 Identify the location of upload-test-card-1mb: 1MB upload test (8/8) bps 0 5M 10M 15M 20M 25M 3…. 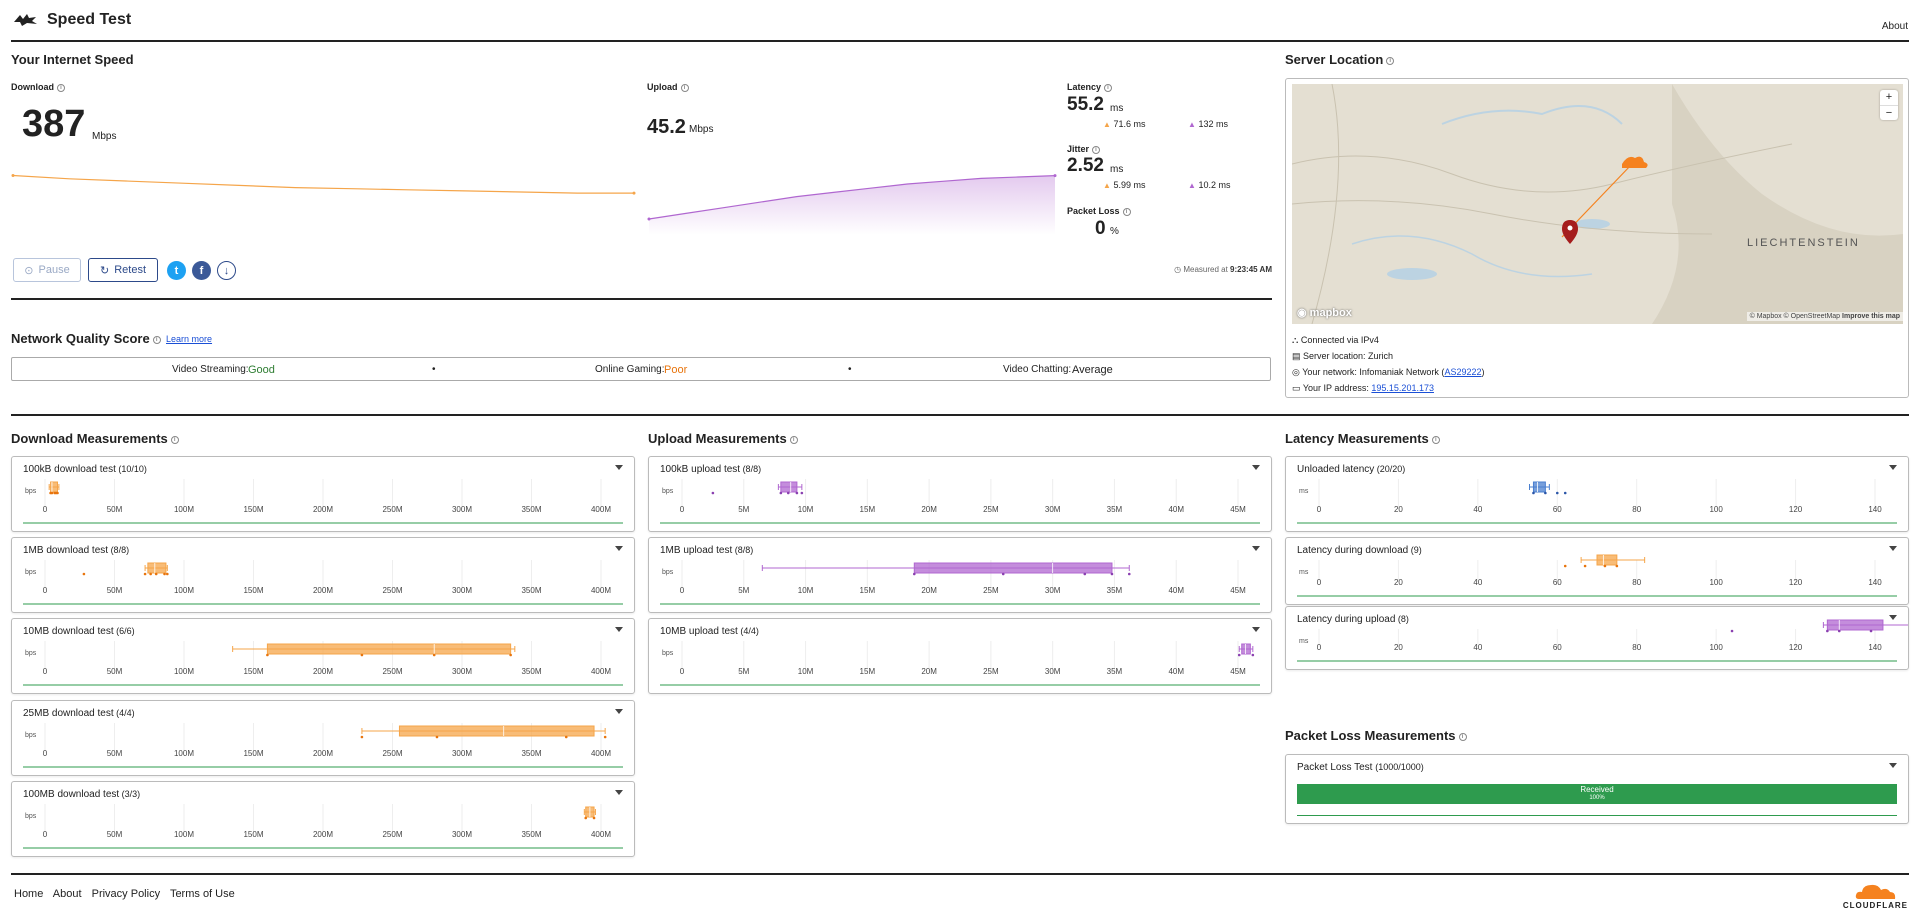
(960, 575).